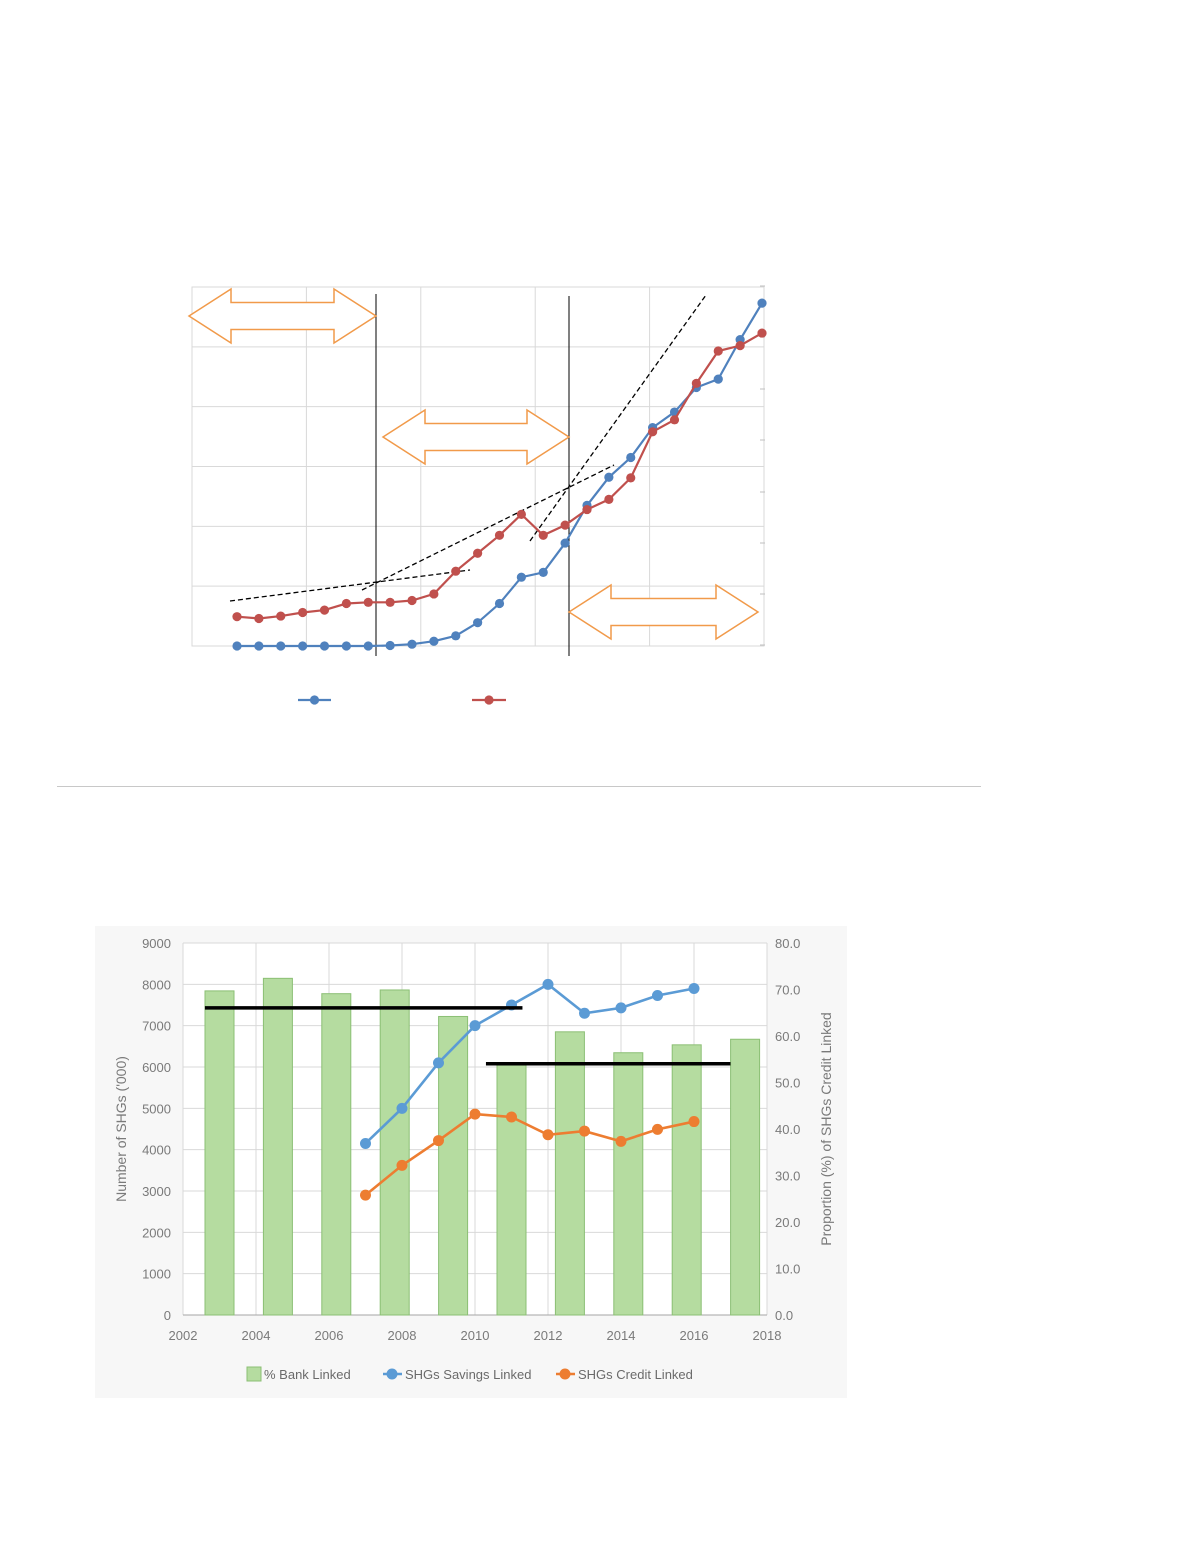 This screenshot has height=1555, width=1194. What do you see at coordinates (475, 1335) in the screenshot?
I see `x-tick-label: 2010` at bounding box center [475, 1335].